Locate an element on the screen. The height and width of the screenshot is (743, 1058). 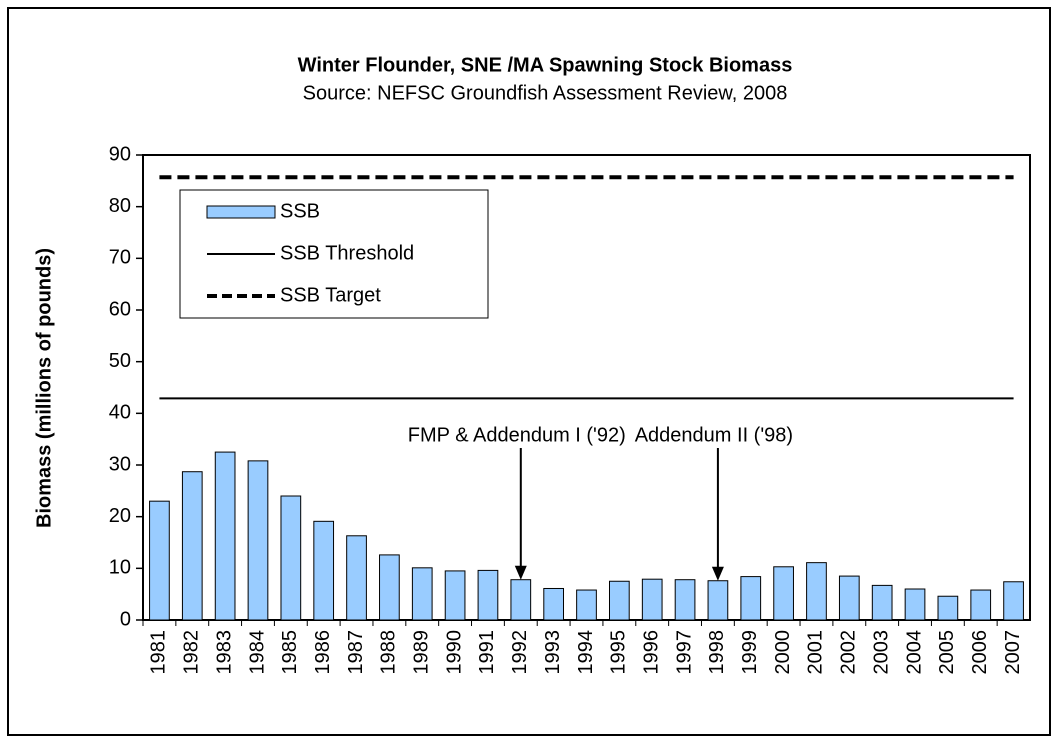
x-tick-label: 2002 is located at coordinates (849, 652).